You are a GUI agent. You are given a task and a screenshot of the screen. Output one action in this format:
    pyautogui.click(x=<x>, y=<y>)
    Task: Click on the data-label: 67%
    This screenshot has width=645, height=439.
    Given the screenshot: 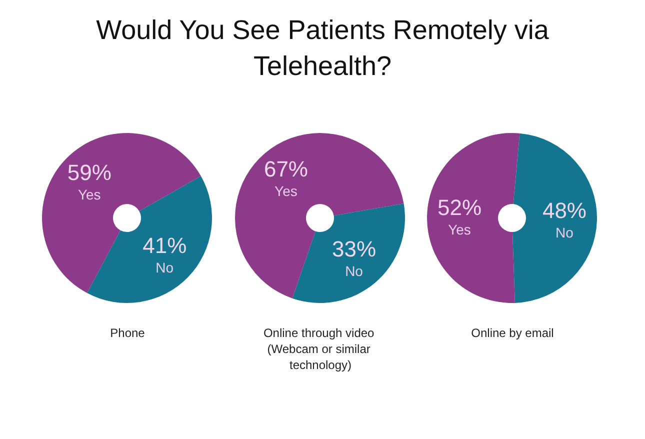 What is the action you would take?
    pyautogui.click(x=286, y=169)
    